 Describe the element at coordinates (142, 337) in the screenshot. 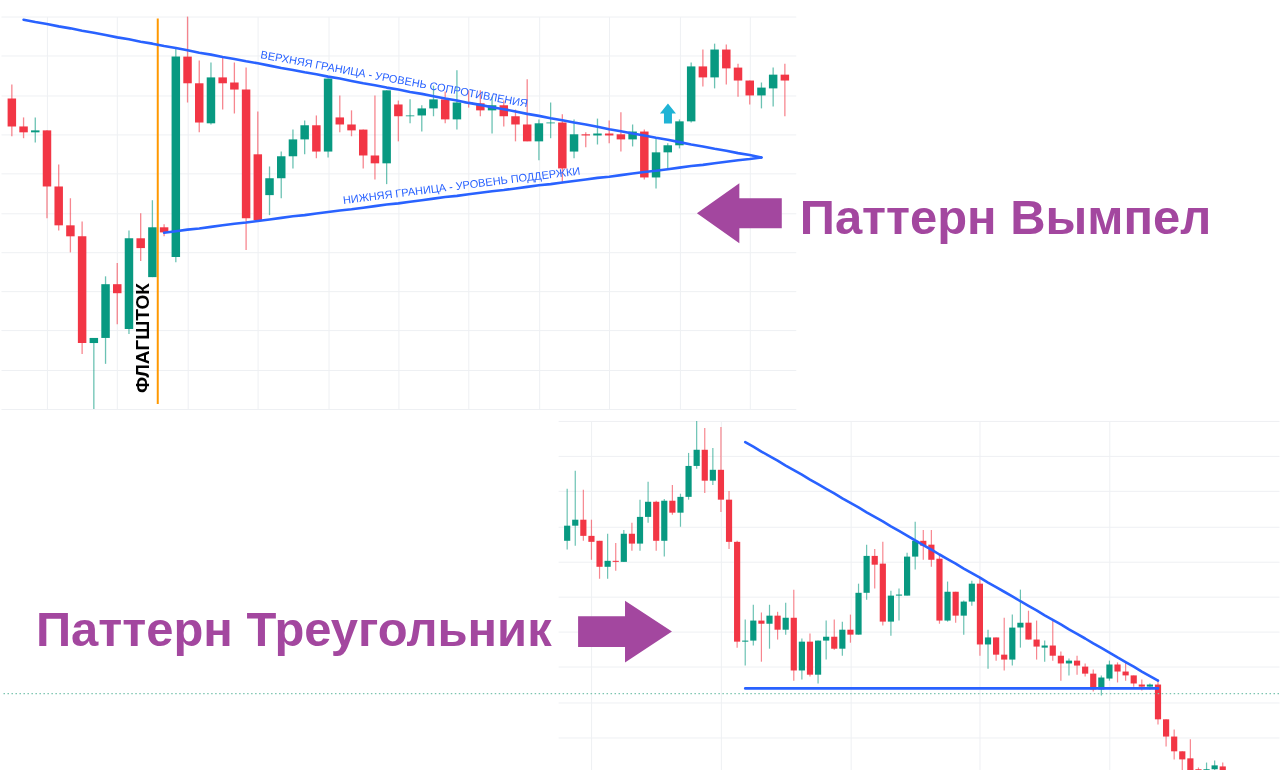

I see `annotation: ФЛАГШТОК` at that location.